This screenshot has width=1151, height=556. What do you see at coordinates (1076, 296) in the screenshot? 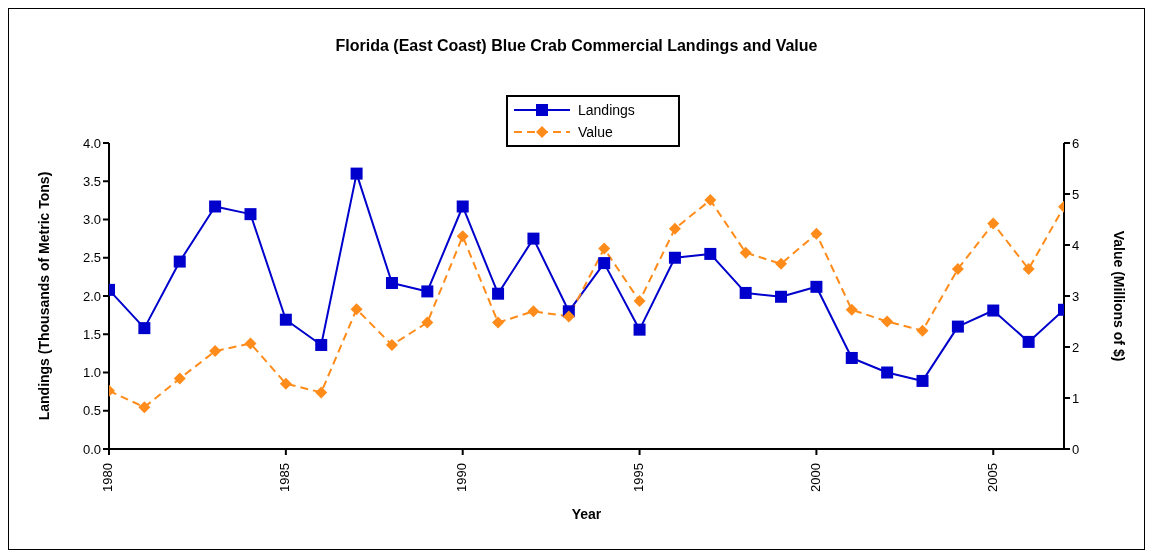
I see `y2-tick-label: 3` at bounding box center [1076, 296].